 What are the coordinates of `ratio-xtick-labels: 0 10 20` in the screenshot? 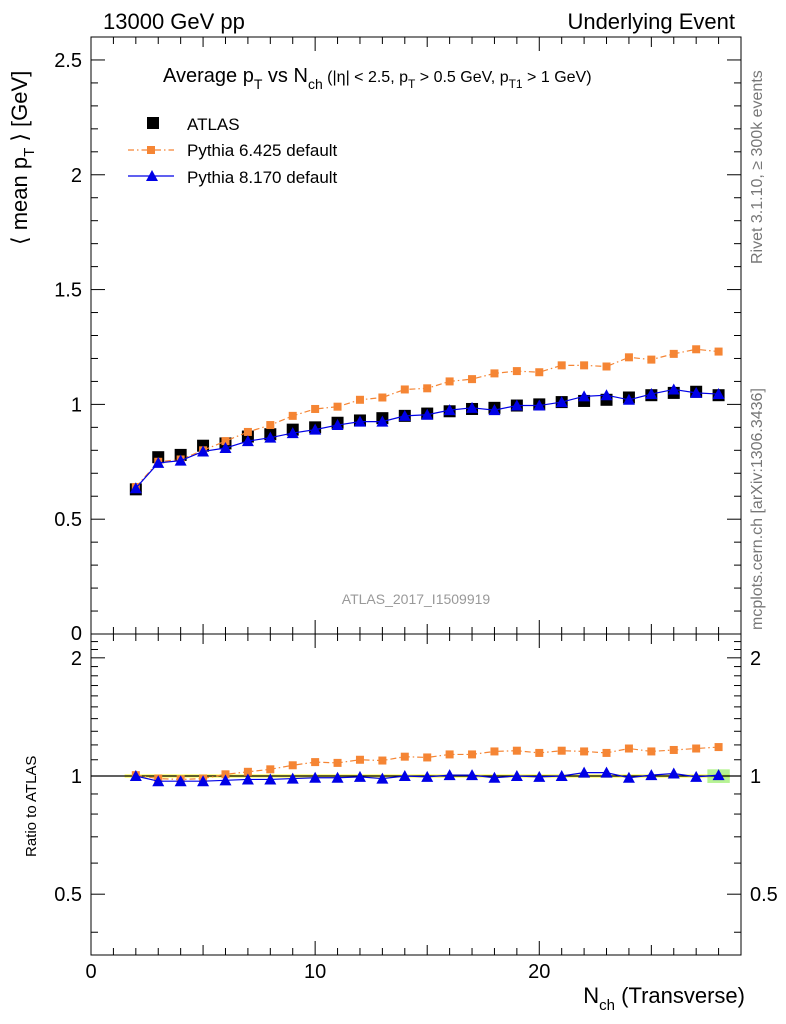 It's located at (317, 972).